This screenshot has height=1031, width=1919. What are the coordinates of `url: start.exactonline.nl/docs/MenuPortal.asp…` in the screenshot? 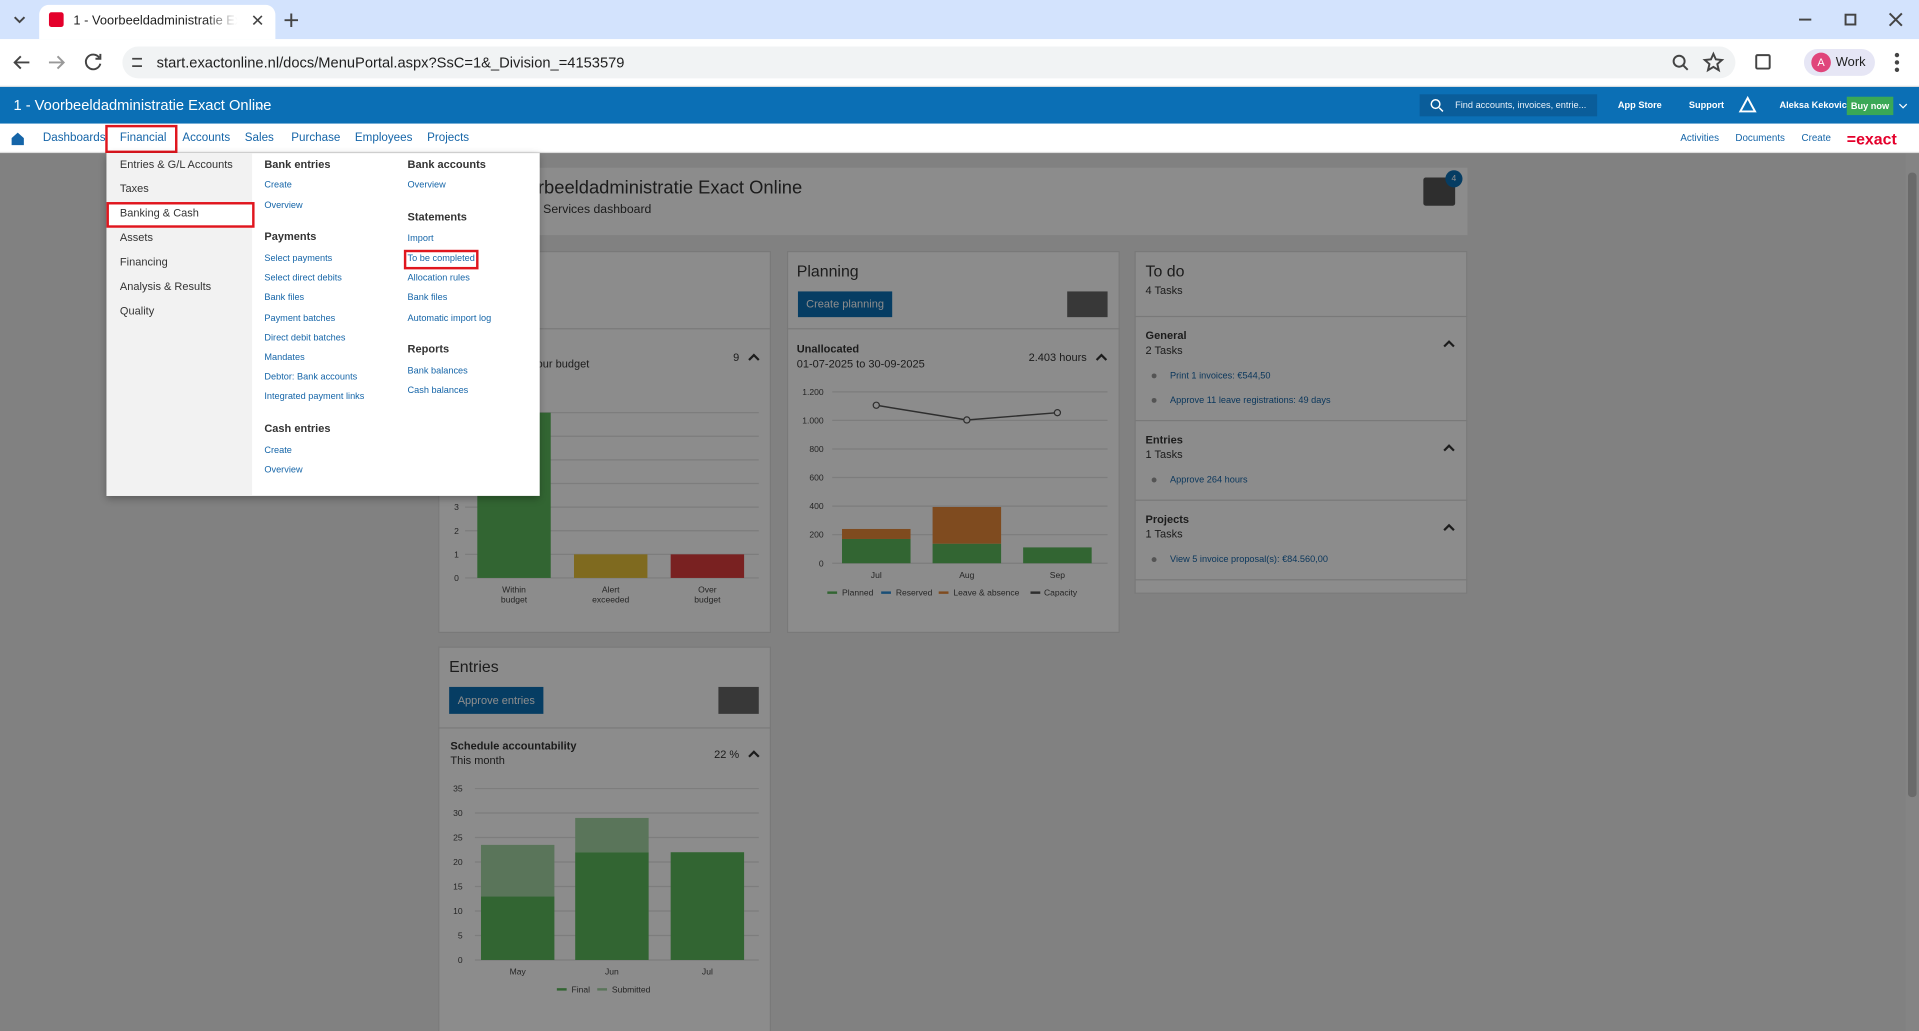 It's located at (390, 62).